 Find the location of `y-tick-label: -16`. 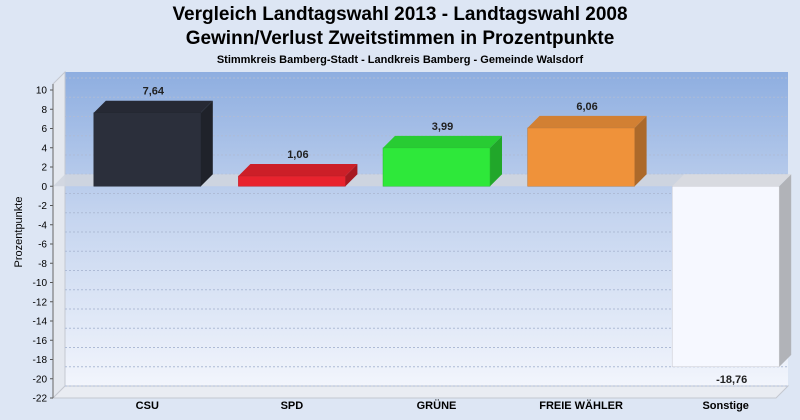

y-tick-label: -16 is located at coordinates (40, 341).